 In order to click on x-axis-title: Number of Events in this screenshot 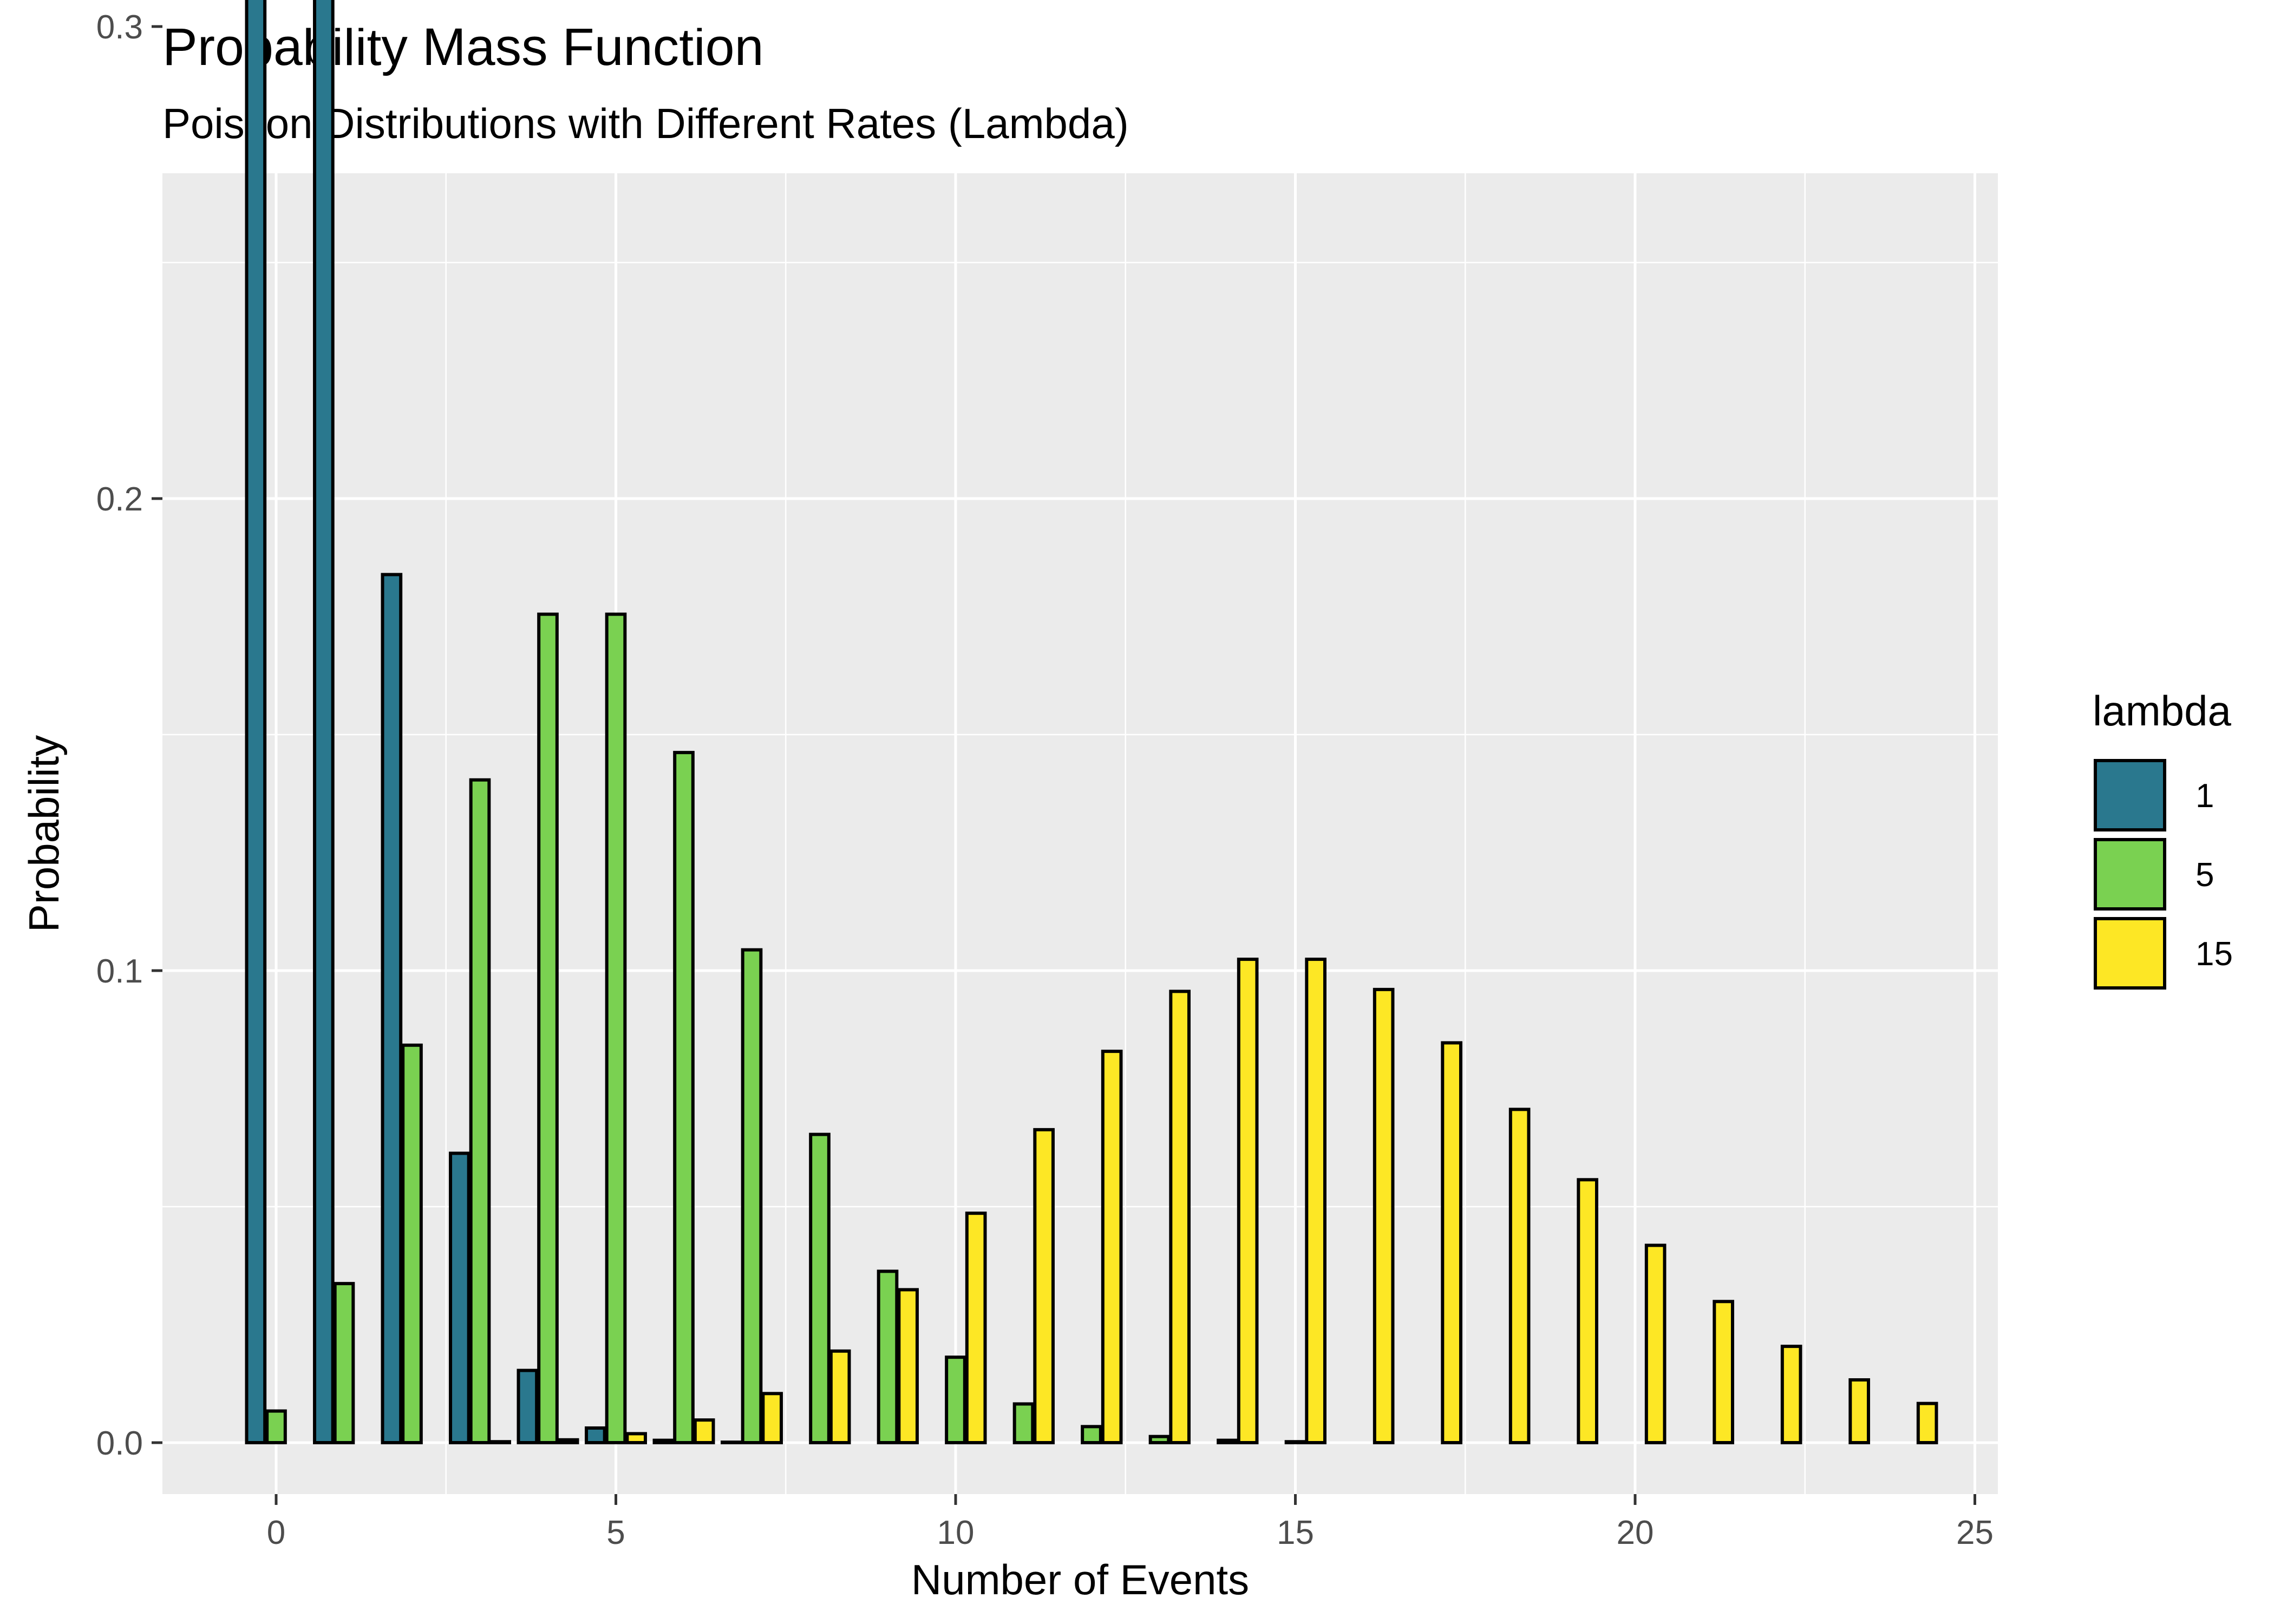, I will do `click(1080, 1580)`.